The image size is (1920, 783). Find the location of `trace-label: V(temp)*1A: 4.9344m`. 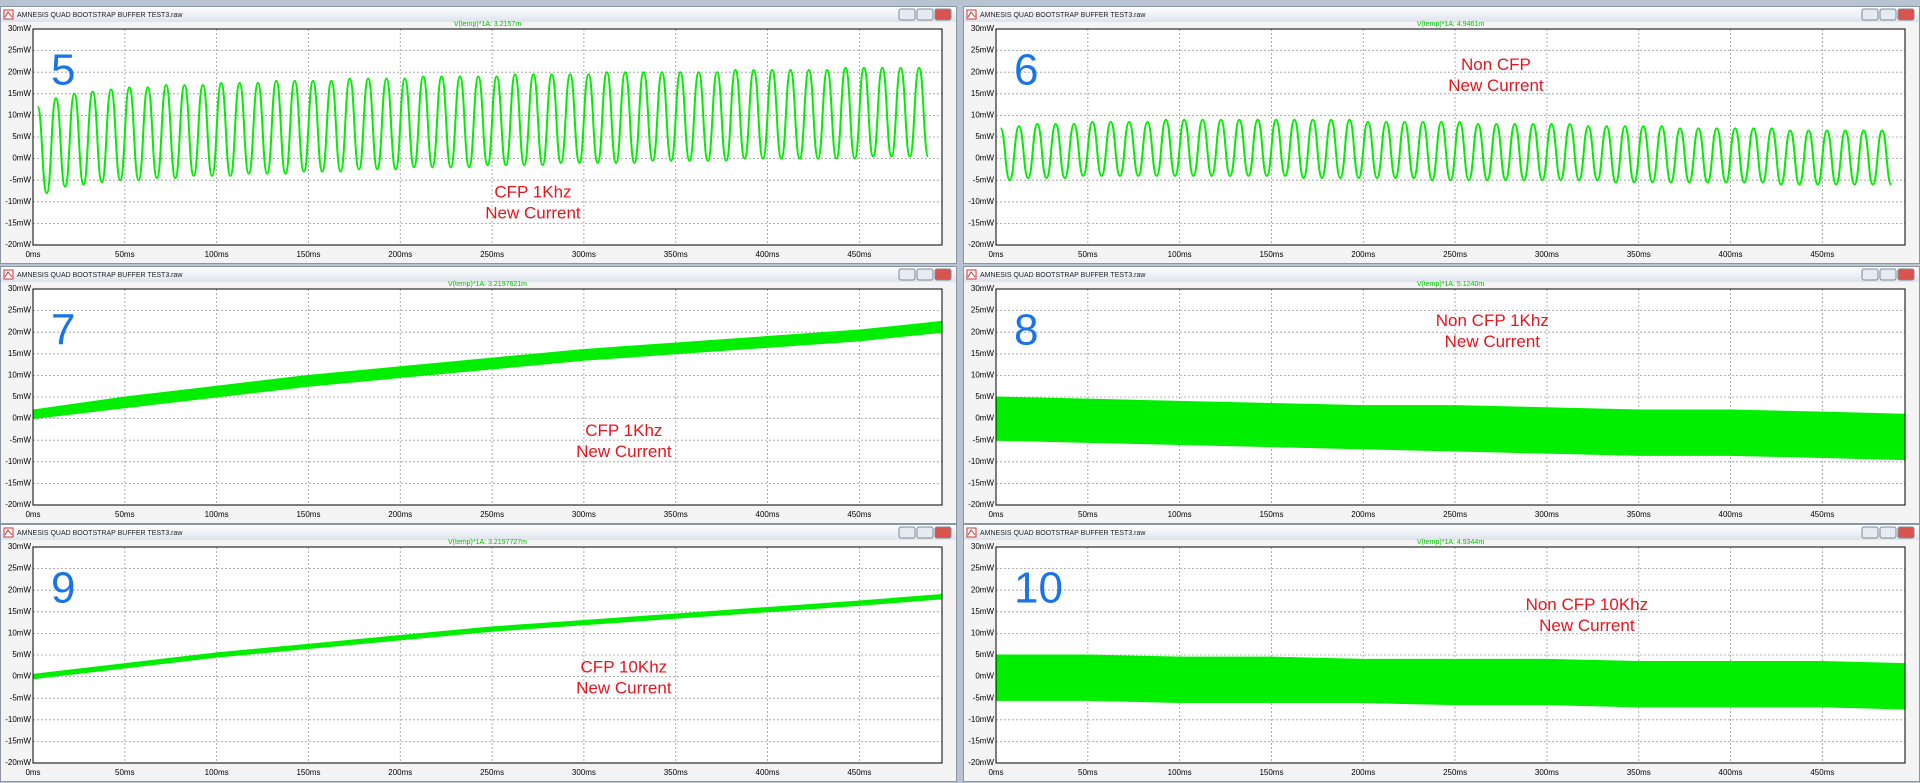

trace-label: V(temp)*1A: 4.9344m is located at coordinates (1450, 542).